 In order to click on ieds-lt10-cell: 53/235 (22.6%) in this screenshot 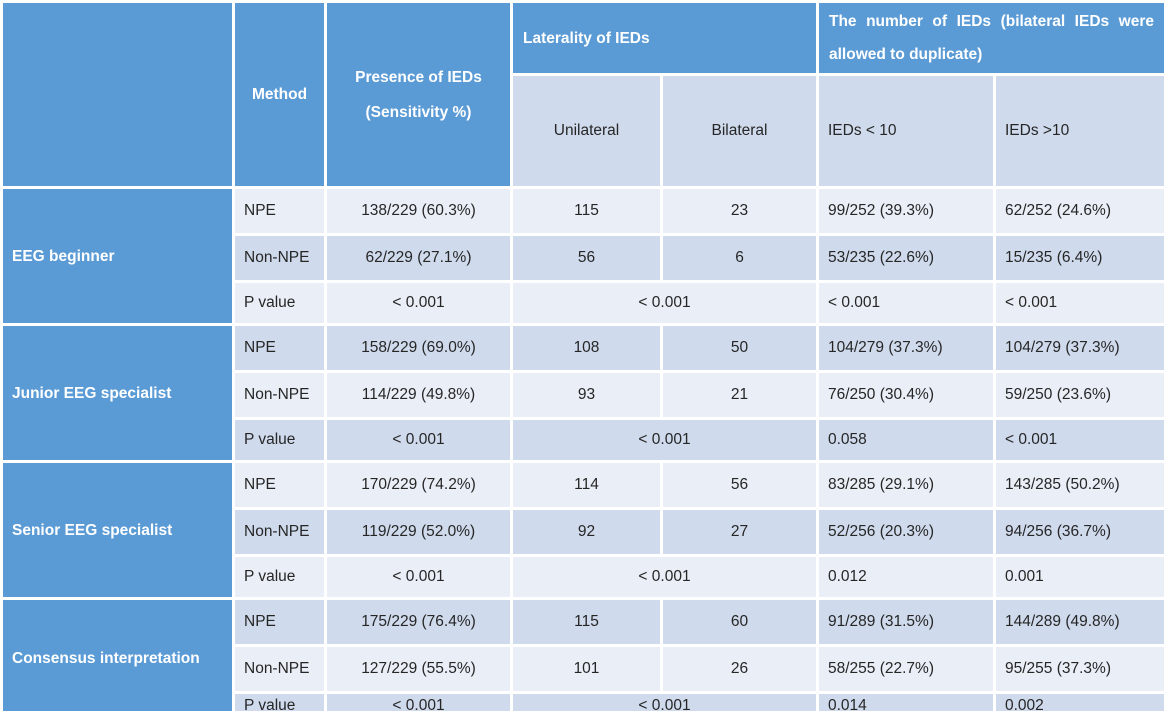, I will do `click(906, 258)`.